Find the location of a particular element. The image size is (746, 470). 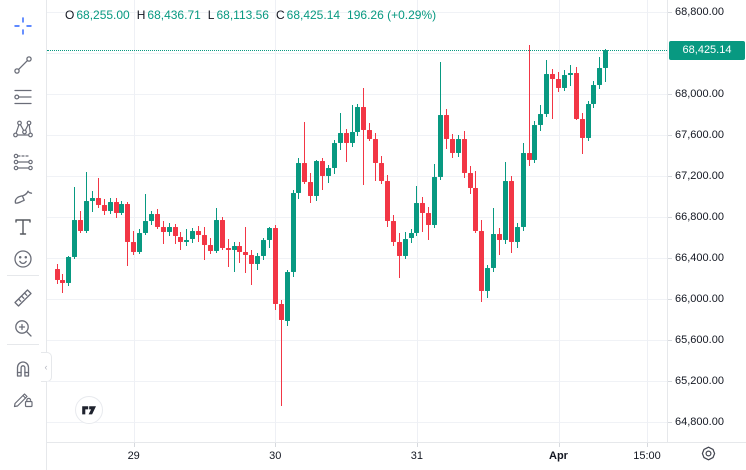

axis-settings-button is located at coordinates (708, 456).